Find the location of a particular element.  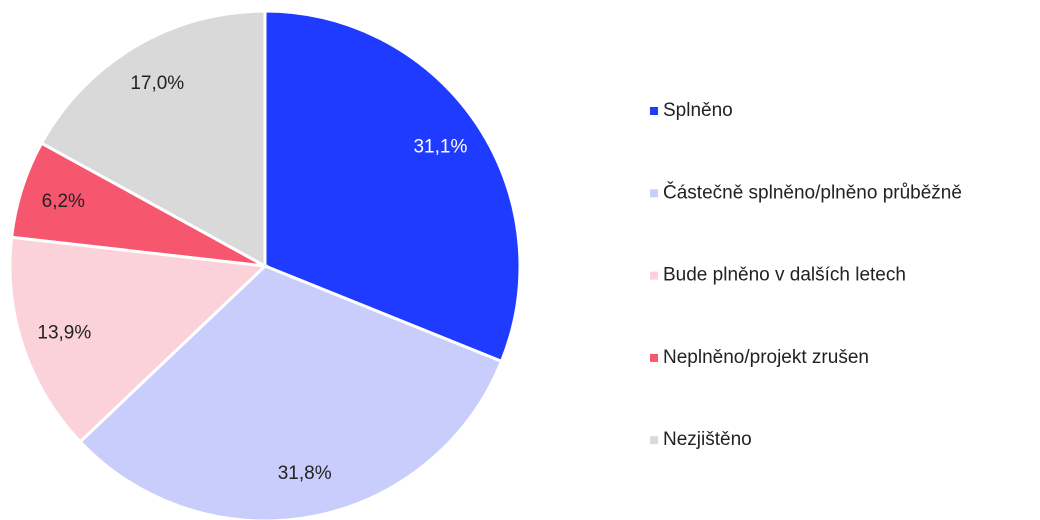

legend-label: Splněno is located at coordinates (698, 110).